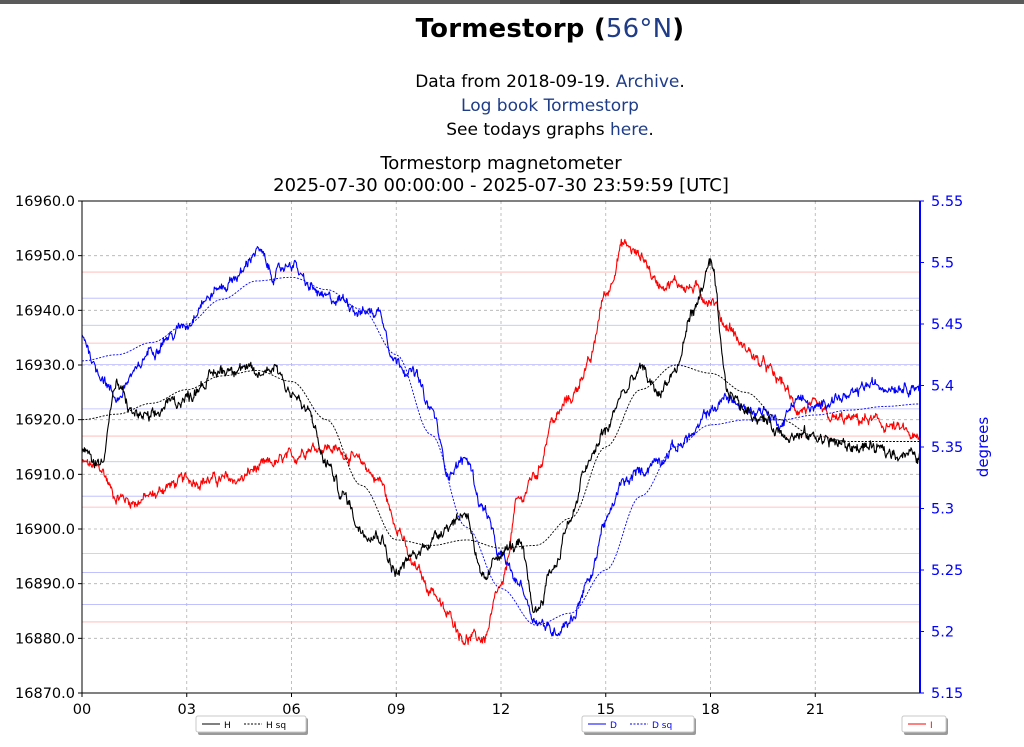 The width and height of the screenshot is (1024, 747). Describe the element at coordinates (525, 130) in the screenshot. I see `todays-text: See todays graphs` at that location.